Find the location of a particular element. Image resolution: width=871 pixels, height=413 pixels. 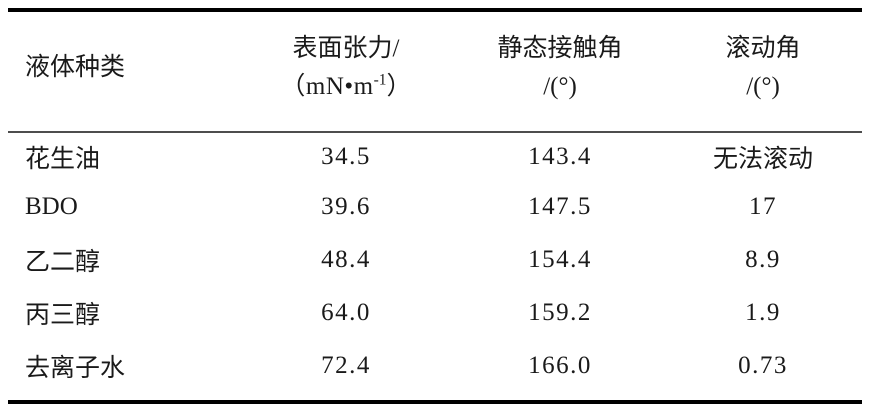

unit-text-suffix: ） is located at coordinates (399, 86).